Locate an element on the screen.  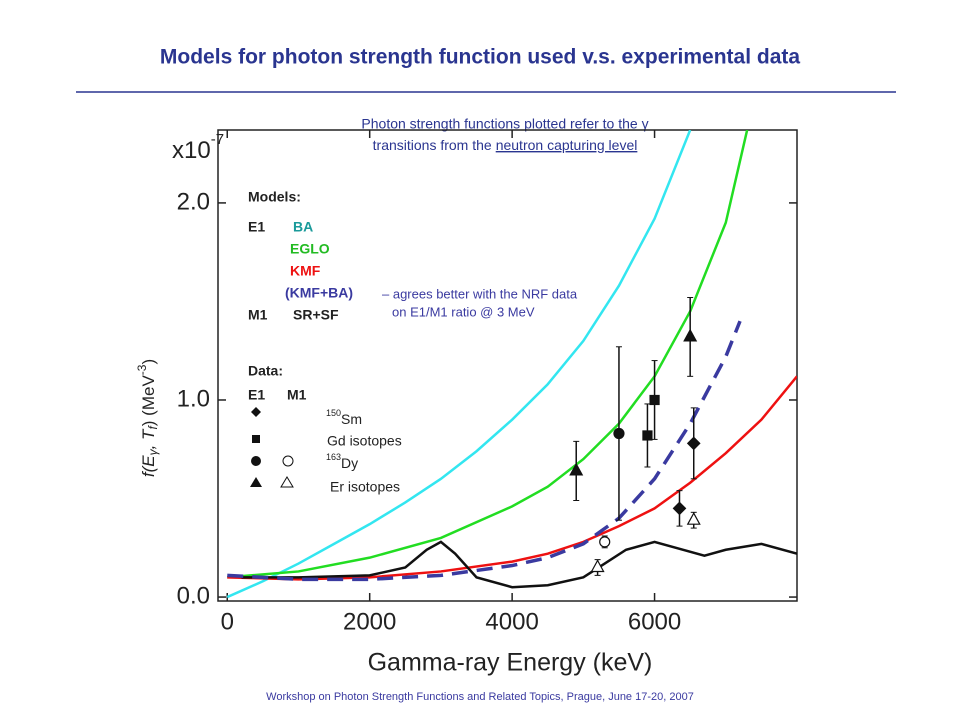
x-tick-label: 2000 is located at coordinates (369, 621).